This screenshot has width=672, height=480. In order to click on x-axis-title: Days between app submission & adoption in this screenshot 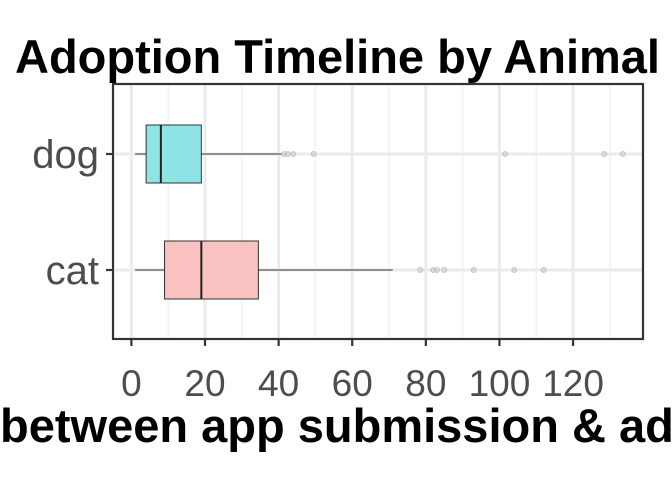, I will do `click(336, 425)`.